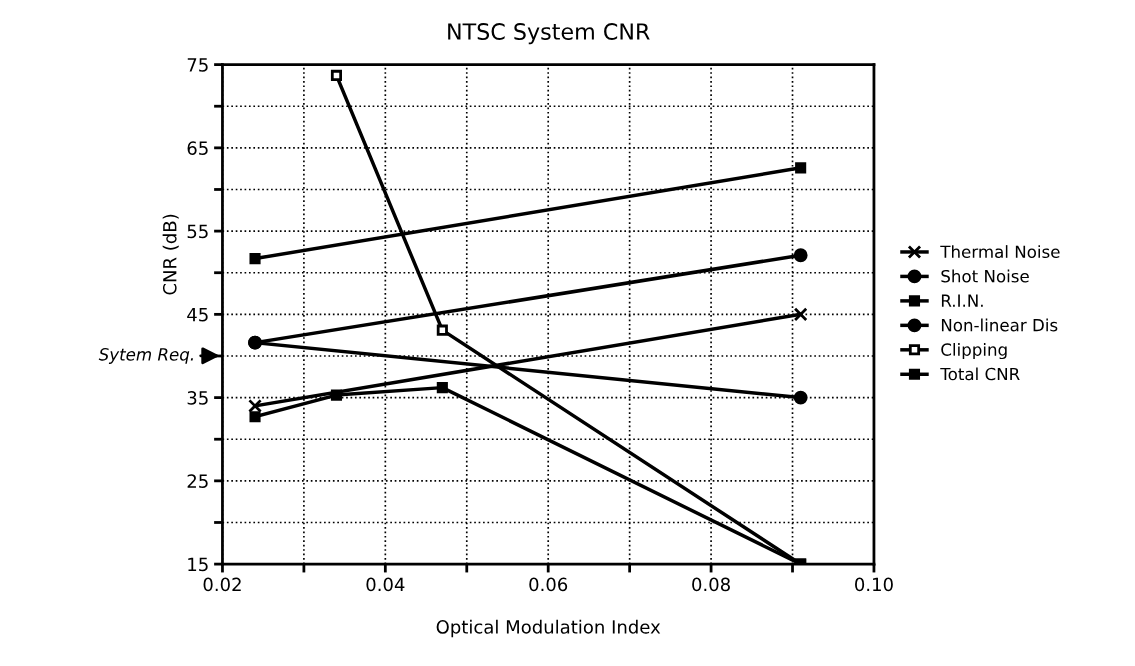 The width and height of the screenshot is (1135, 666). I want to click on y-axis-title: CNR (dB), so click(170, 254).